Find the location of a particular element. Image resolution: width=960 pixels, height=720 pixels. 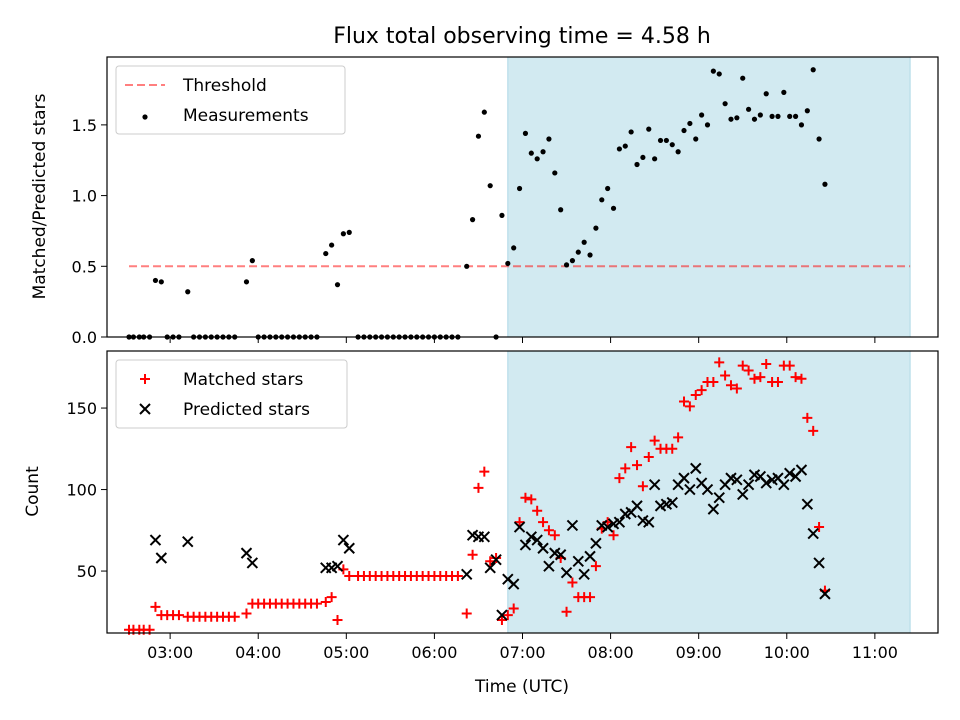

x-tick-label: 07:00 is located at coordinates (522, 652).